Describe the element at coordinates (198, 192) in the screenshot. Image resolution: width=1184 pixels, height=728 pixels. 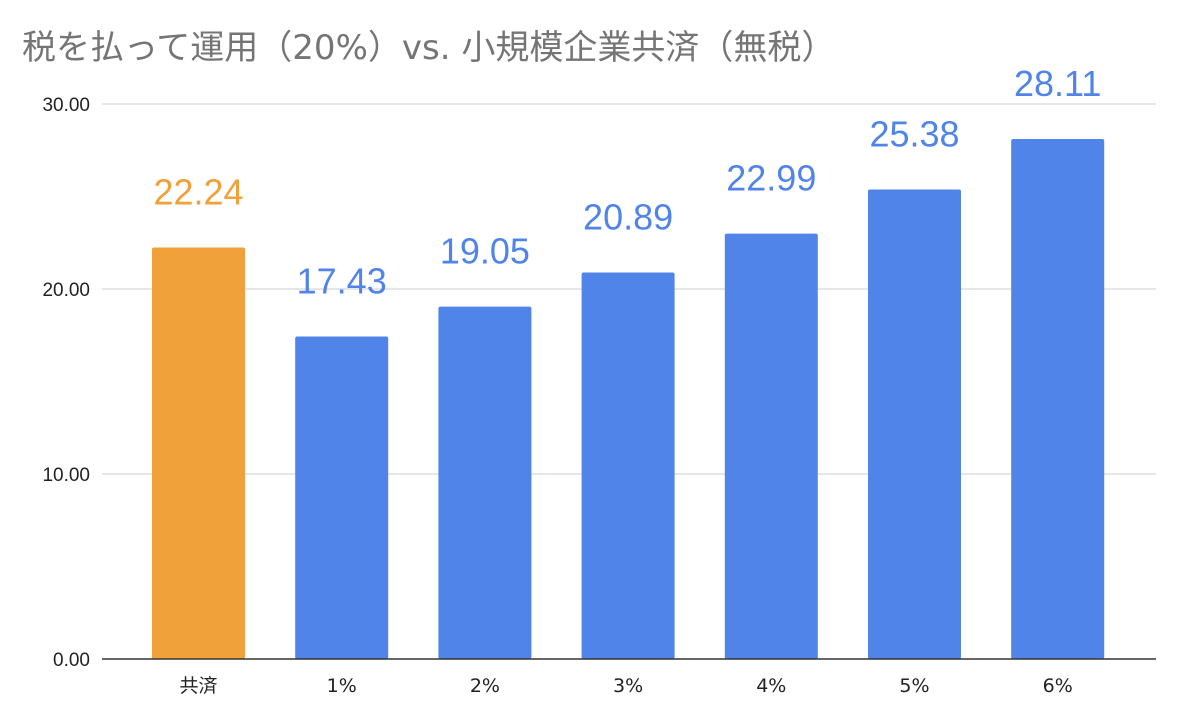
I see `data-label: 22.24` at that location.